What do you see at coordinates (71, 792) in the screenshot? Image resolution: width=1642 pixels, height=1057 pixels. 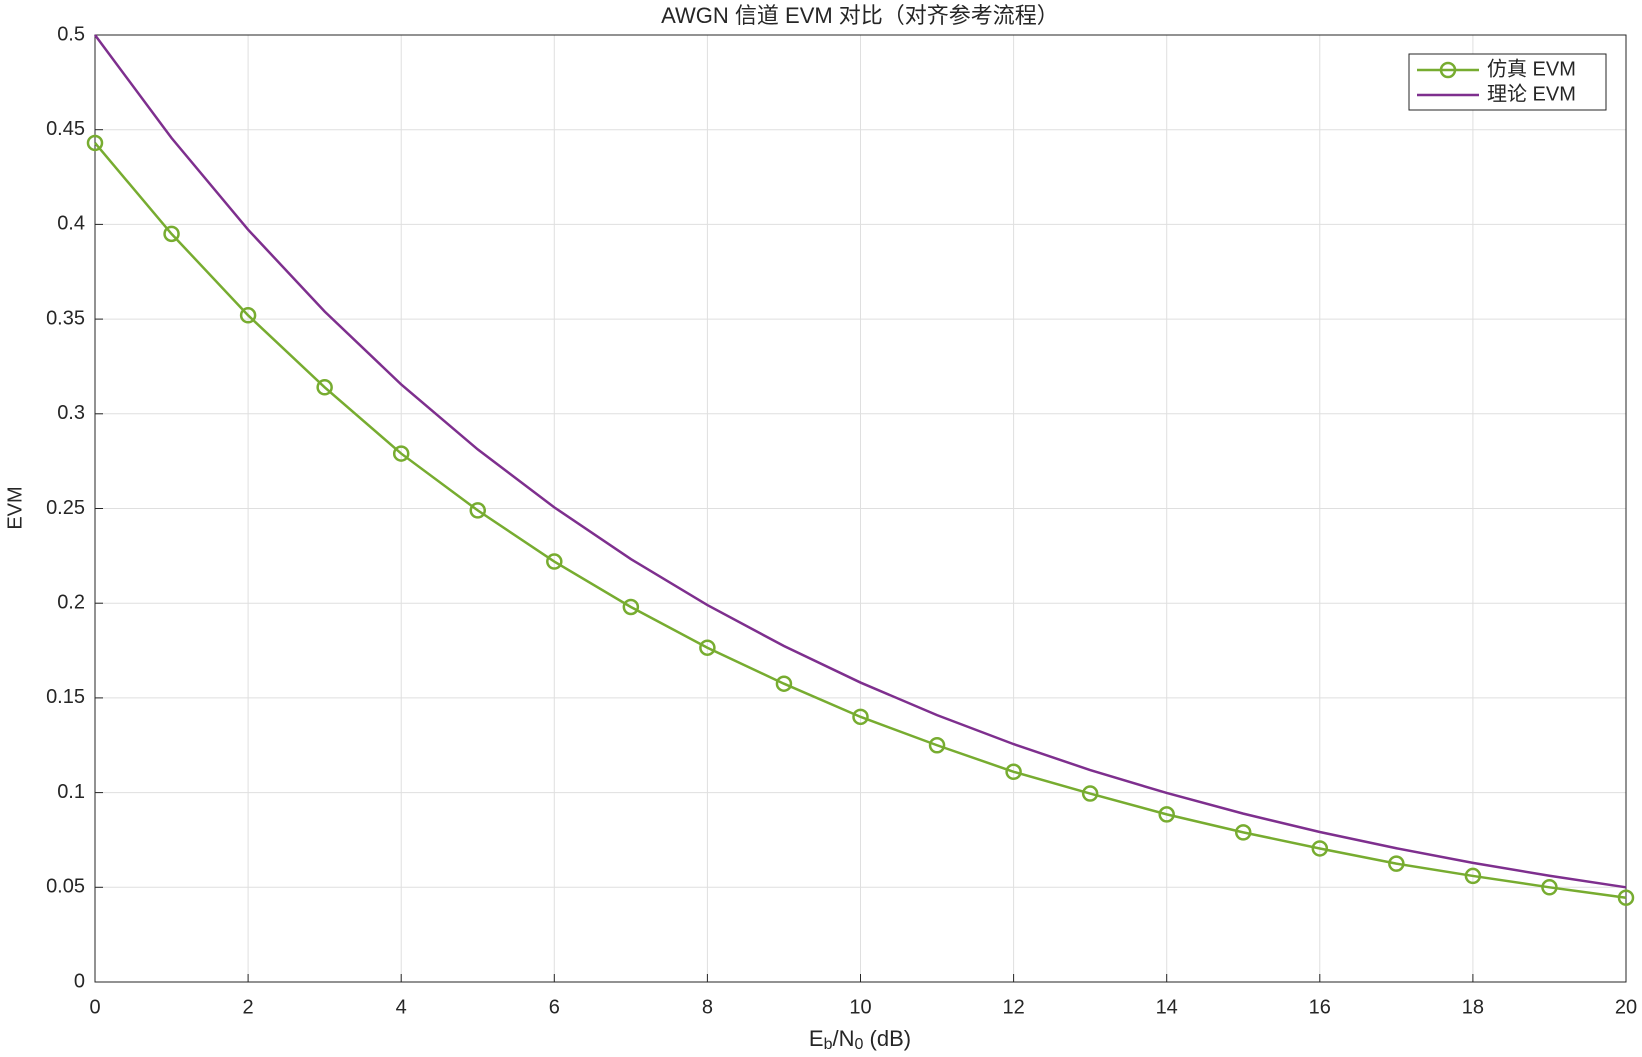 I see `y-tick-label: 0.1` at bounding box center [71, 792].